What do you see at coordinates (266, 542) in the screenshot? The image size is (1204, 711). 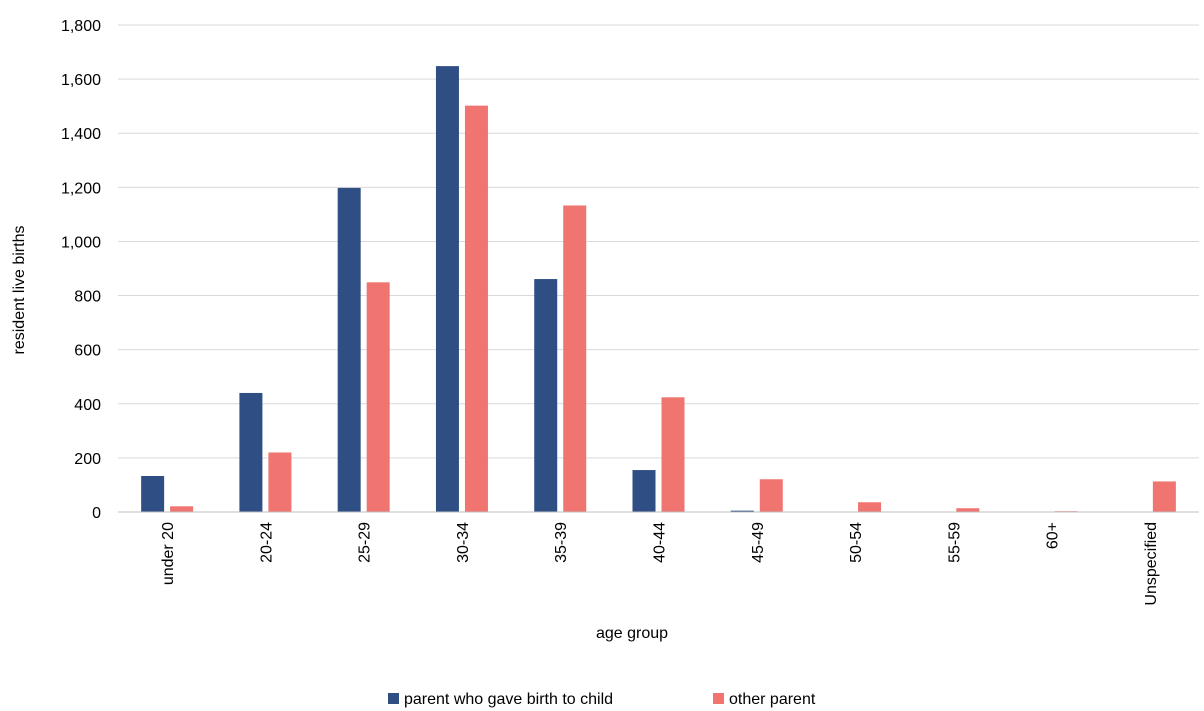 I see `x-tick-label: 20-24` at bounding box center [266, 542].